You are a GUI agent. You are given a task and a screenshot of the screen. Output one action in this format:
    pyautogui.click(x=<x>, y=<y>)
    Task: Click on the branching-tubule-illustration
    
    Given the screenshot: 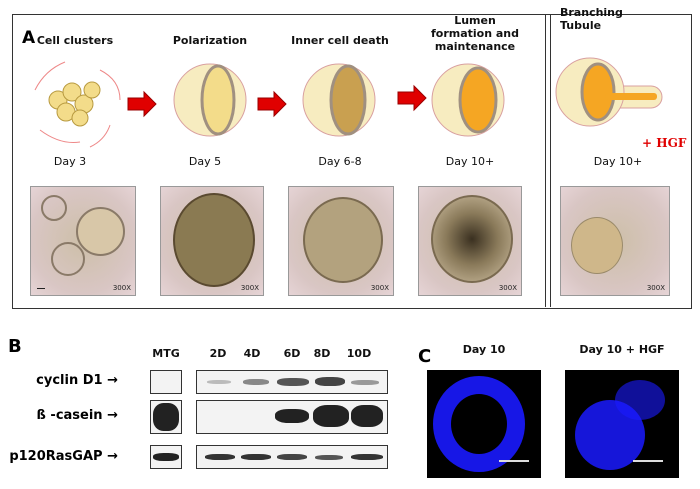 What is the action you would take?
    pyautogui.click(x=609, y=92)
    